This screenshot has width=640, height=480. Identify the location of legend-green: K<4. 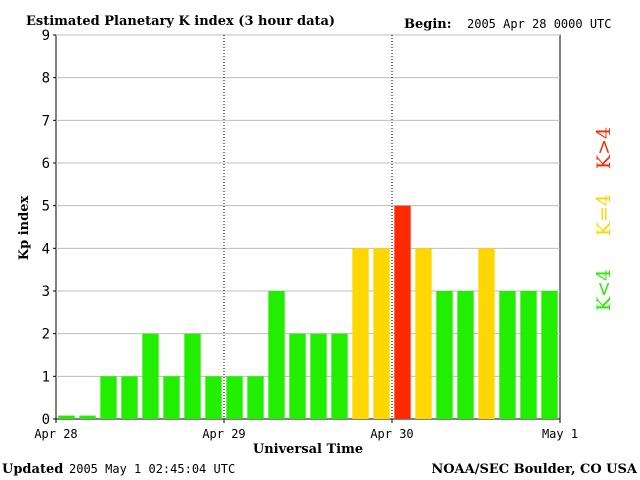
(604, 290).